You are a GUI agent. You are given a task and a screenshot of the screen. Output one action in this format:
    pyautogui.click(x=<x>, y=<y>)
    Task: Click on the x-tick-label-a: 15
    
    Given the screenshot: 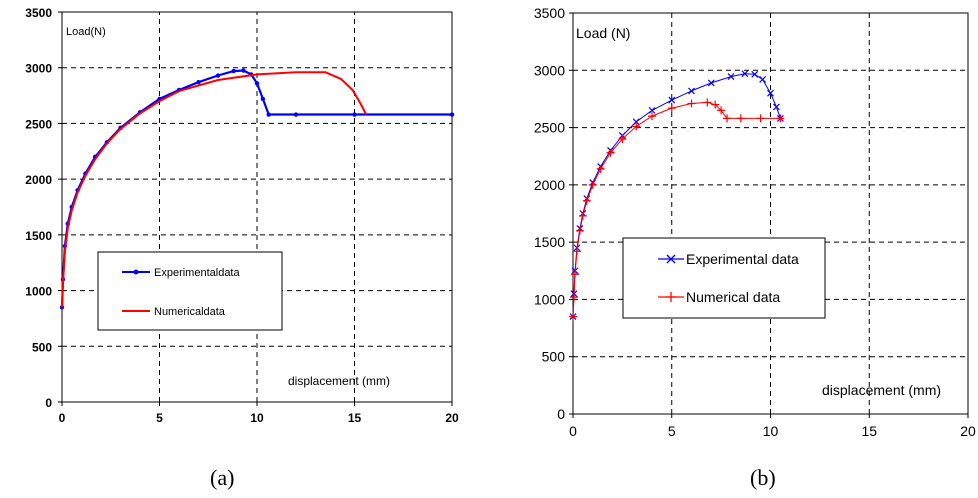 What is the action you would take?
    pyautogui.click(x=355, y=418)
    